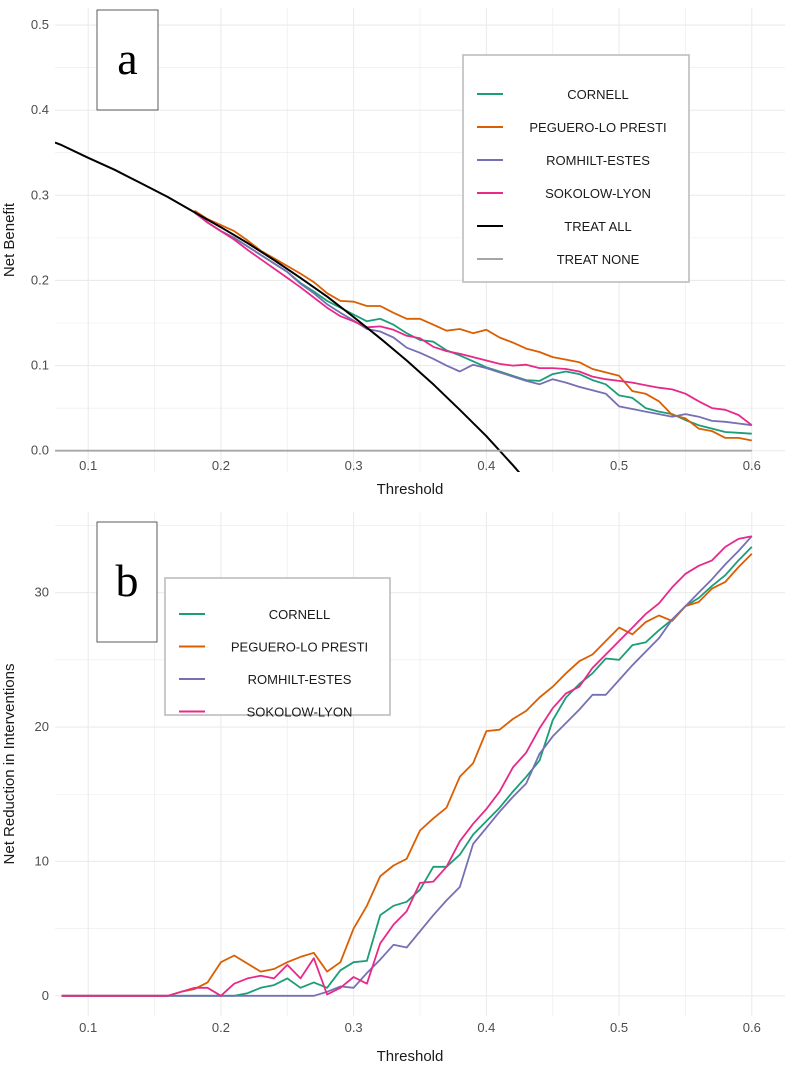 This screenshot has width=799, height=1067. Describe the element at coordinates (42, 726) in the screenshot. I see `y-tick-label: 20` at that location.